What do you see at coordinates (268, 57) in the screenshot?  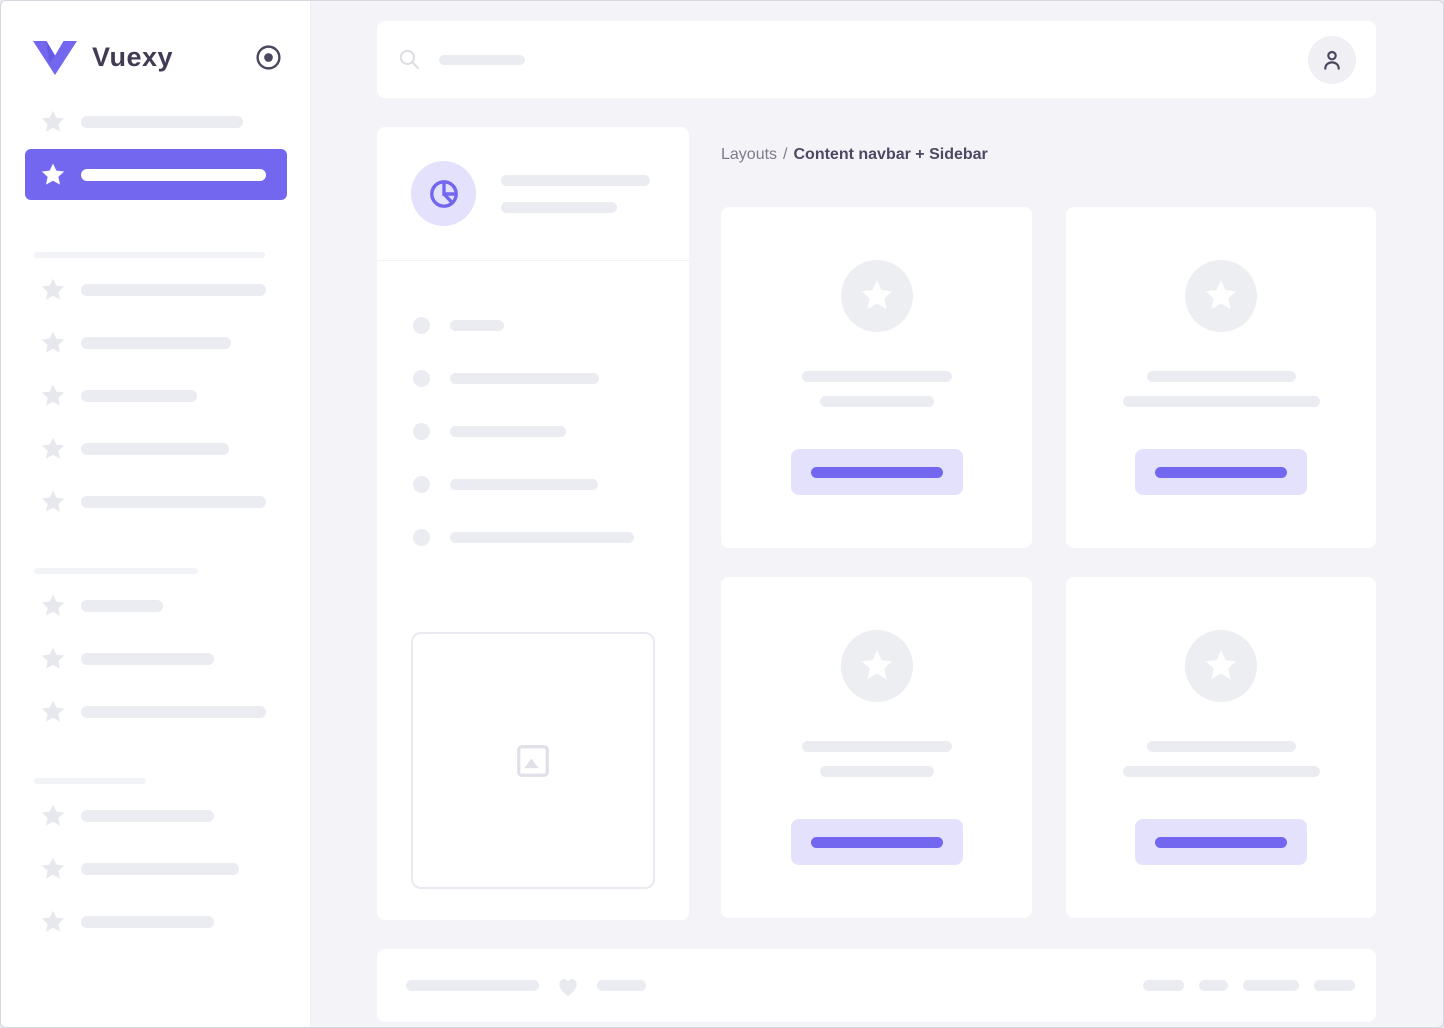 I see `sidebar-pin-toggle-icon` at bounding box center [268, 57].